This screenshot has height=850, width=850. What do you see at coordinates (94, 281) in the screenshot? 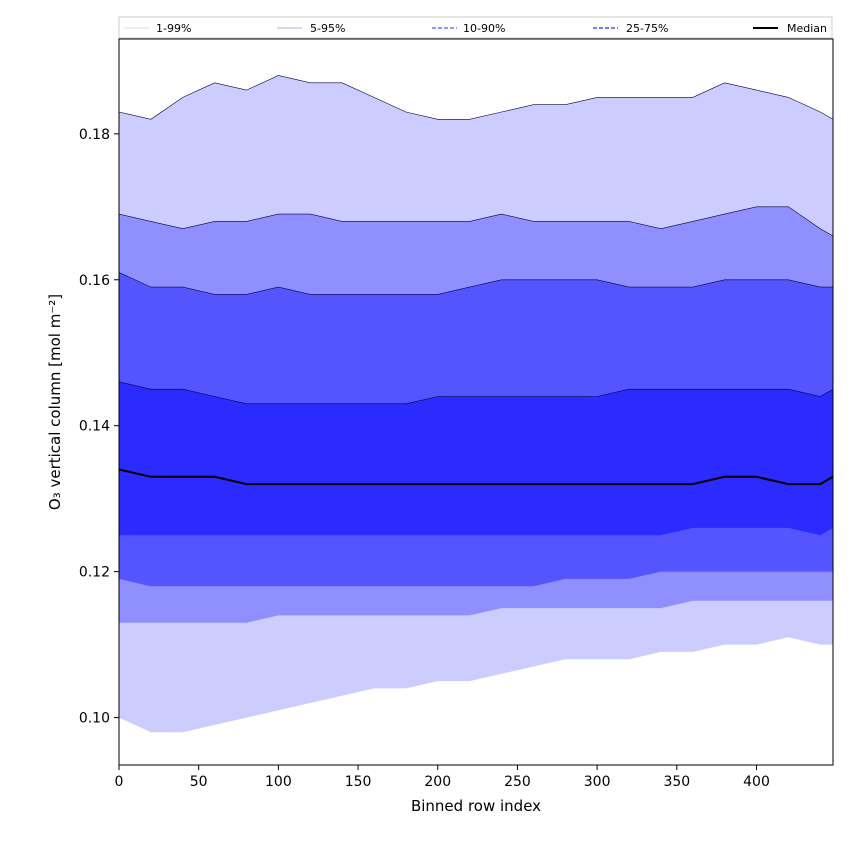
I see `y-tick-label: 0.16` at bounding box center [94, 281].